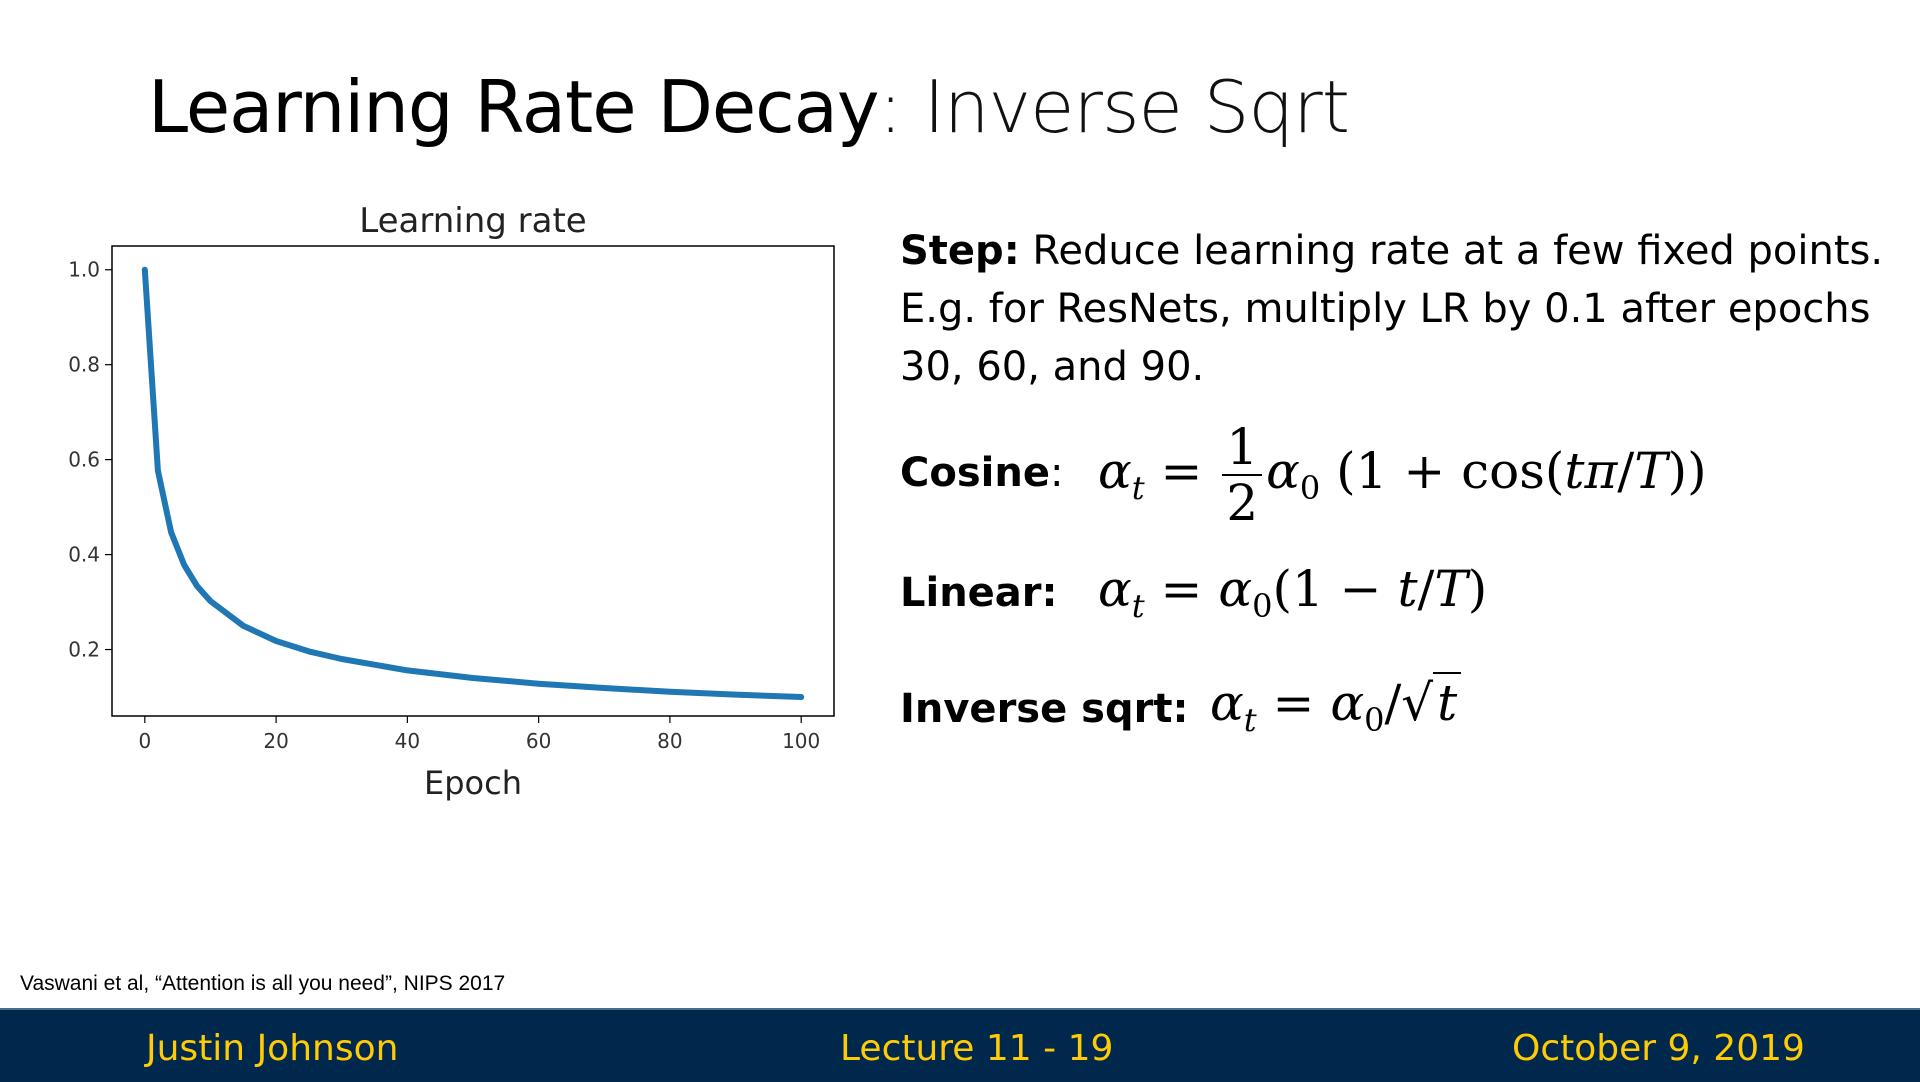 This screenshot has height=1082, width=1920. Describe the element at coordinates (1114, 107) in the screenshot. I see `title-rest: : Inverse Sqrt` at that location.